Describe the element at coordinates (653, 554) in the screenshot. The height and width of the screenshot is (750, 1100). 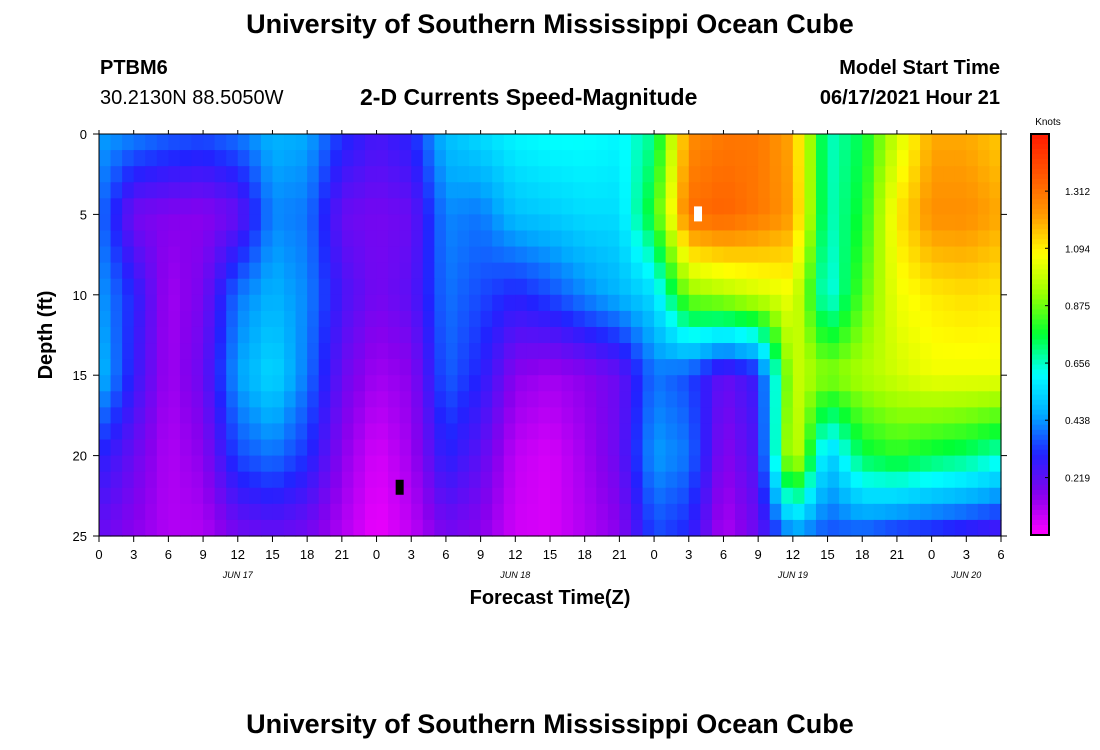
I see `x-tick-label: 0` at that location.